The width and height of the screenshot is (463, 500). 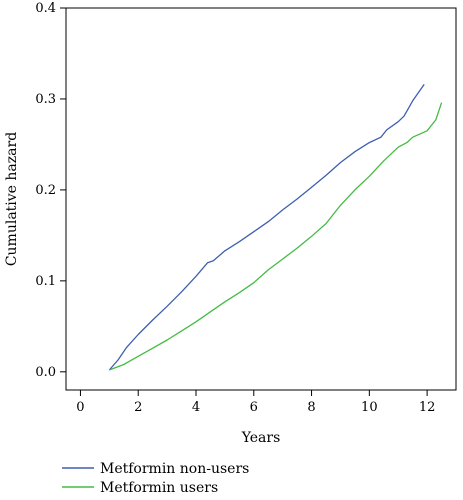 I want to click on x-axis-title: Years, so click(x=261, y=438).